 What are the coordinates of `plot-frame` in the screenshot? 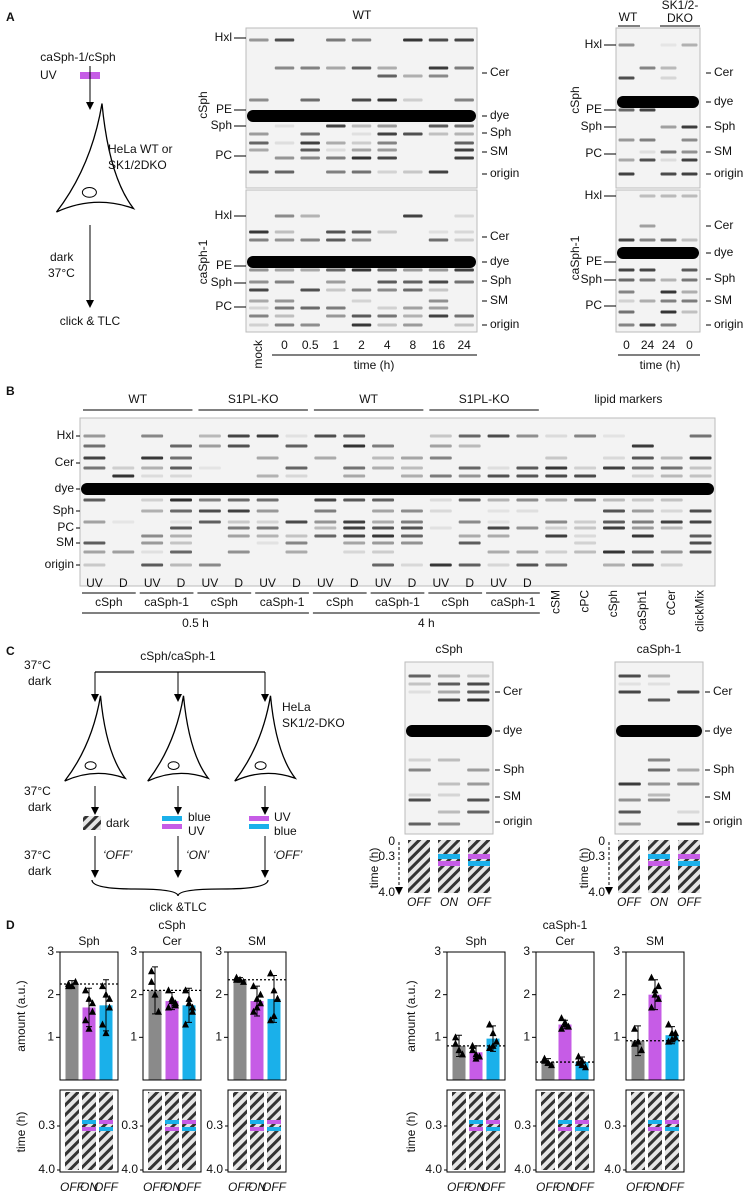 It's located at (565, 1016).